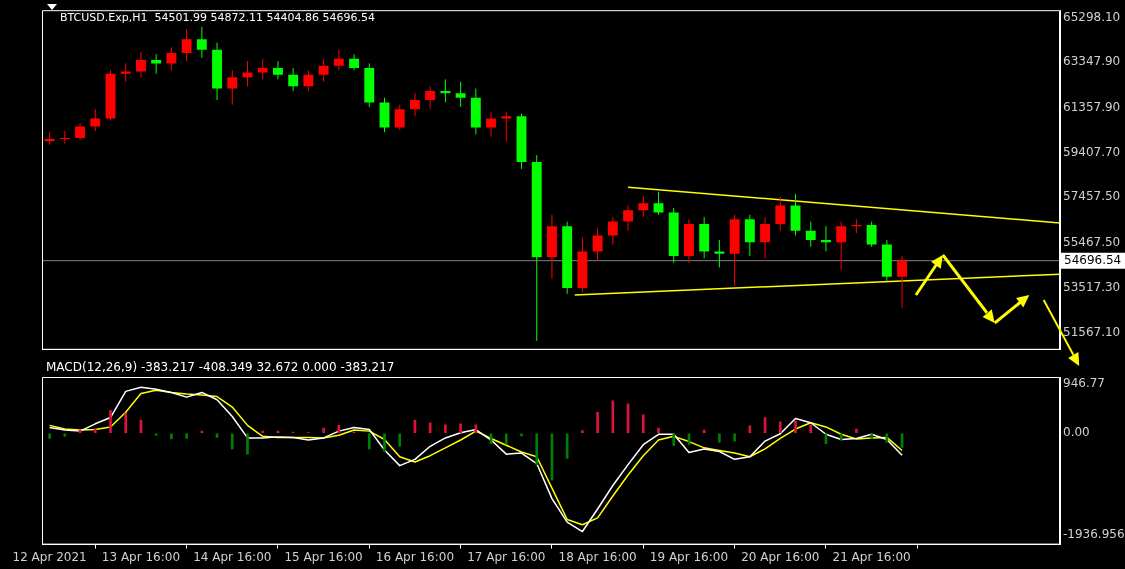 This screenshot has height=569, width=1125. I want to click on y-tick-label: 55467.50, so click(1092, 242).